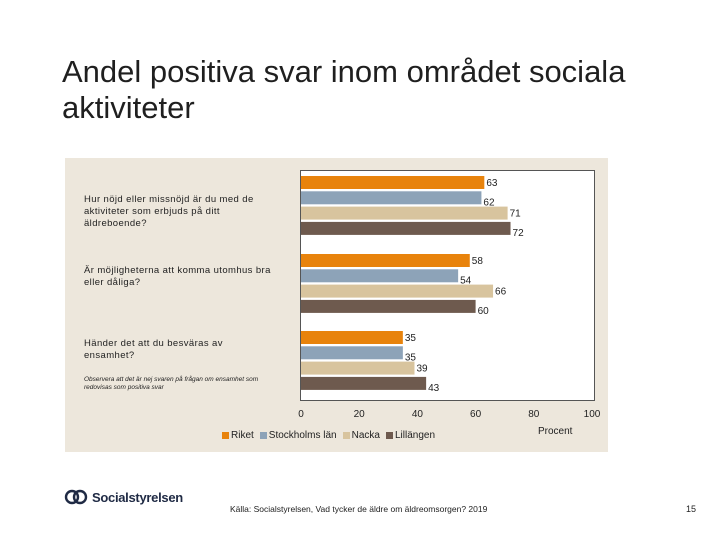 The width and height of the screenshot is (720, 540). Describe the element at coordinates (492, 183) in the screenshot. I see `data-label: 63` at that location.